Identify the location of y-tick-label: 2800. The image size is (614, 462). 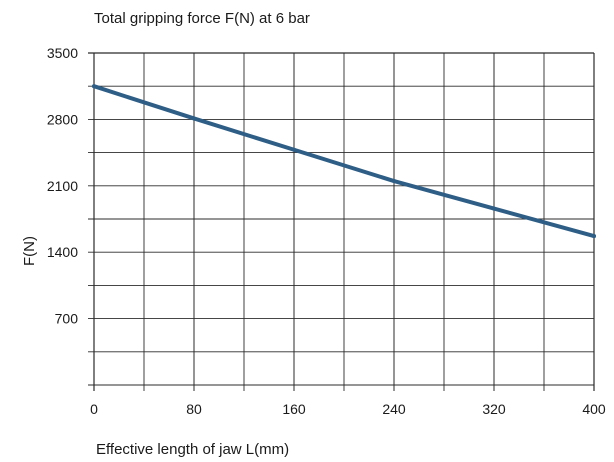
(62, 119).